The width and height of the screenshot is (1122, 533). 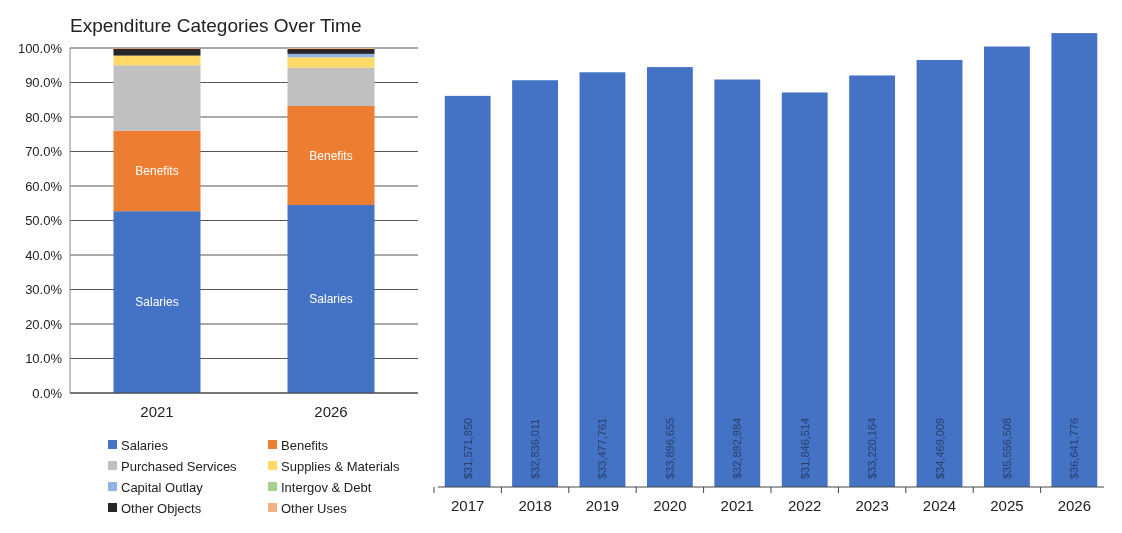 What do you see at coordinates (872, 448) in the screenshot?
I see `data-label: $33,220,164` at bounding box center [872, 448].